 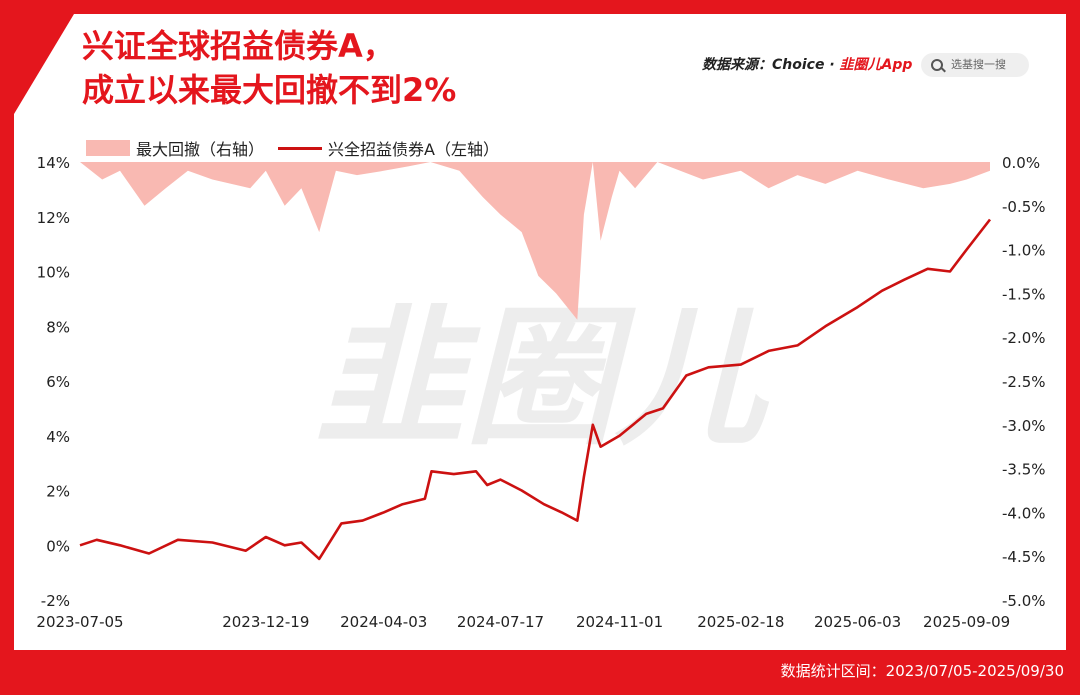 What do you see at coordinates (58, 382) in the screenshot?
I see `left-tick-label: 6%` at bounding box center [58, 382].